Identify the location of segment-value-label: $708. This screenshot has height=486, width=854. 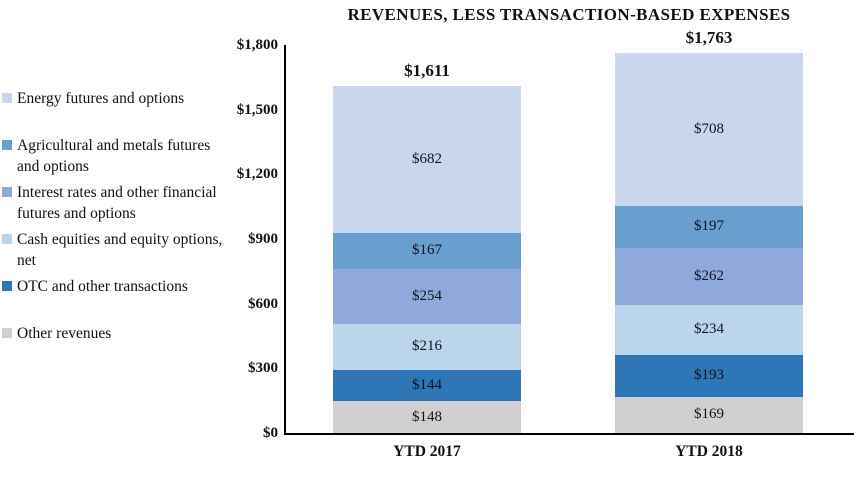
(709, 128).